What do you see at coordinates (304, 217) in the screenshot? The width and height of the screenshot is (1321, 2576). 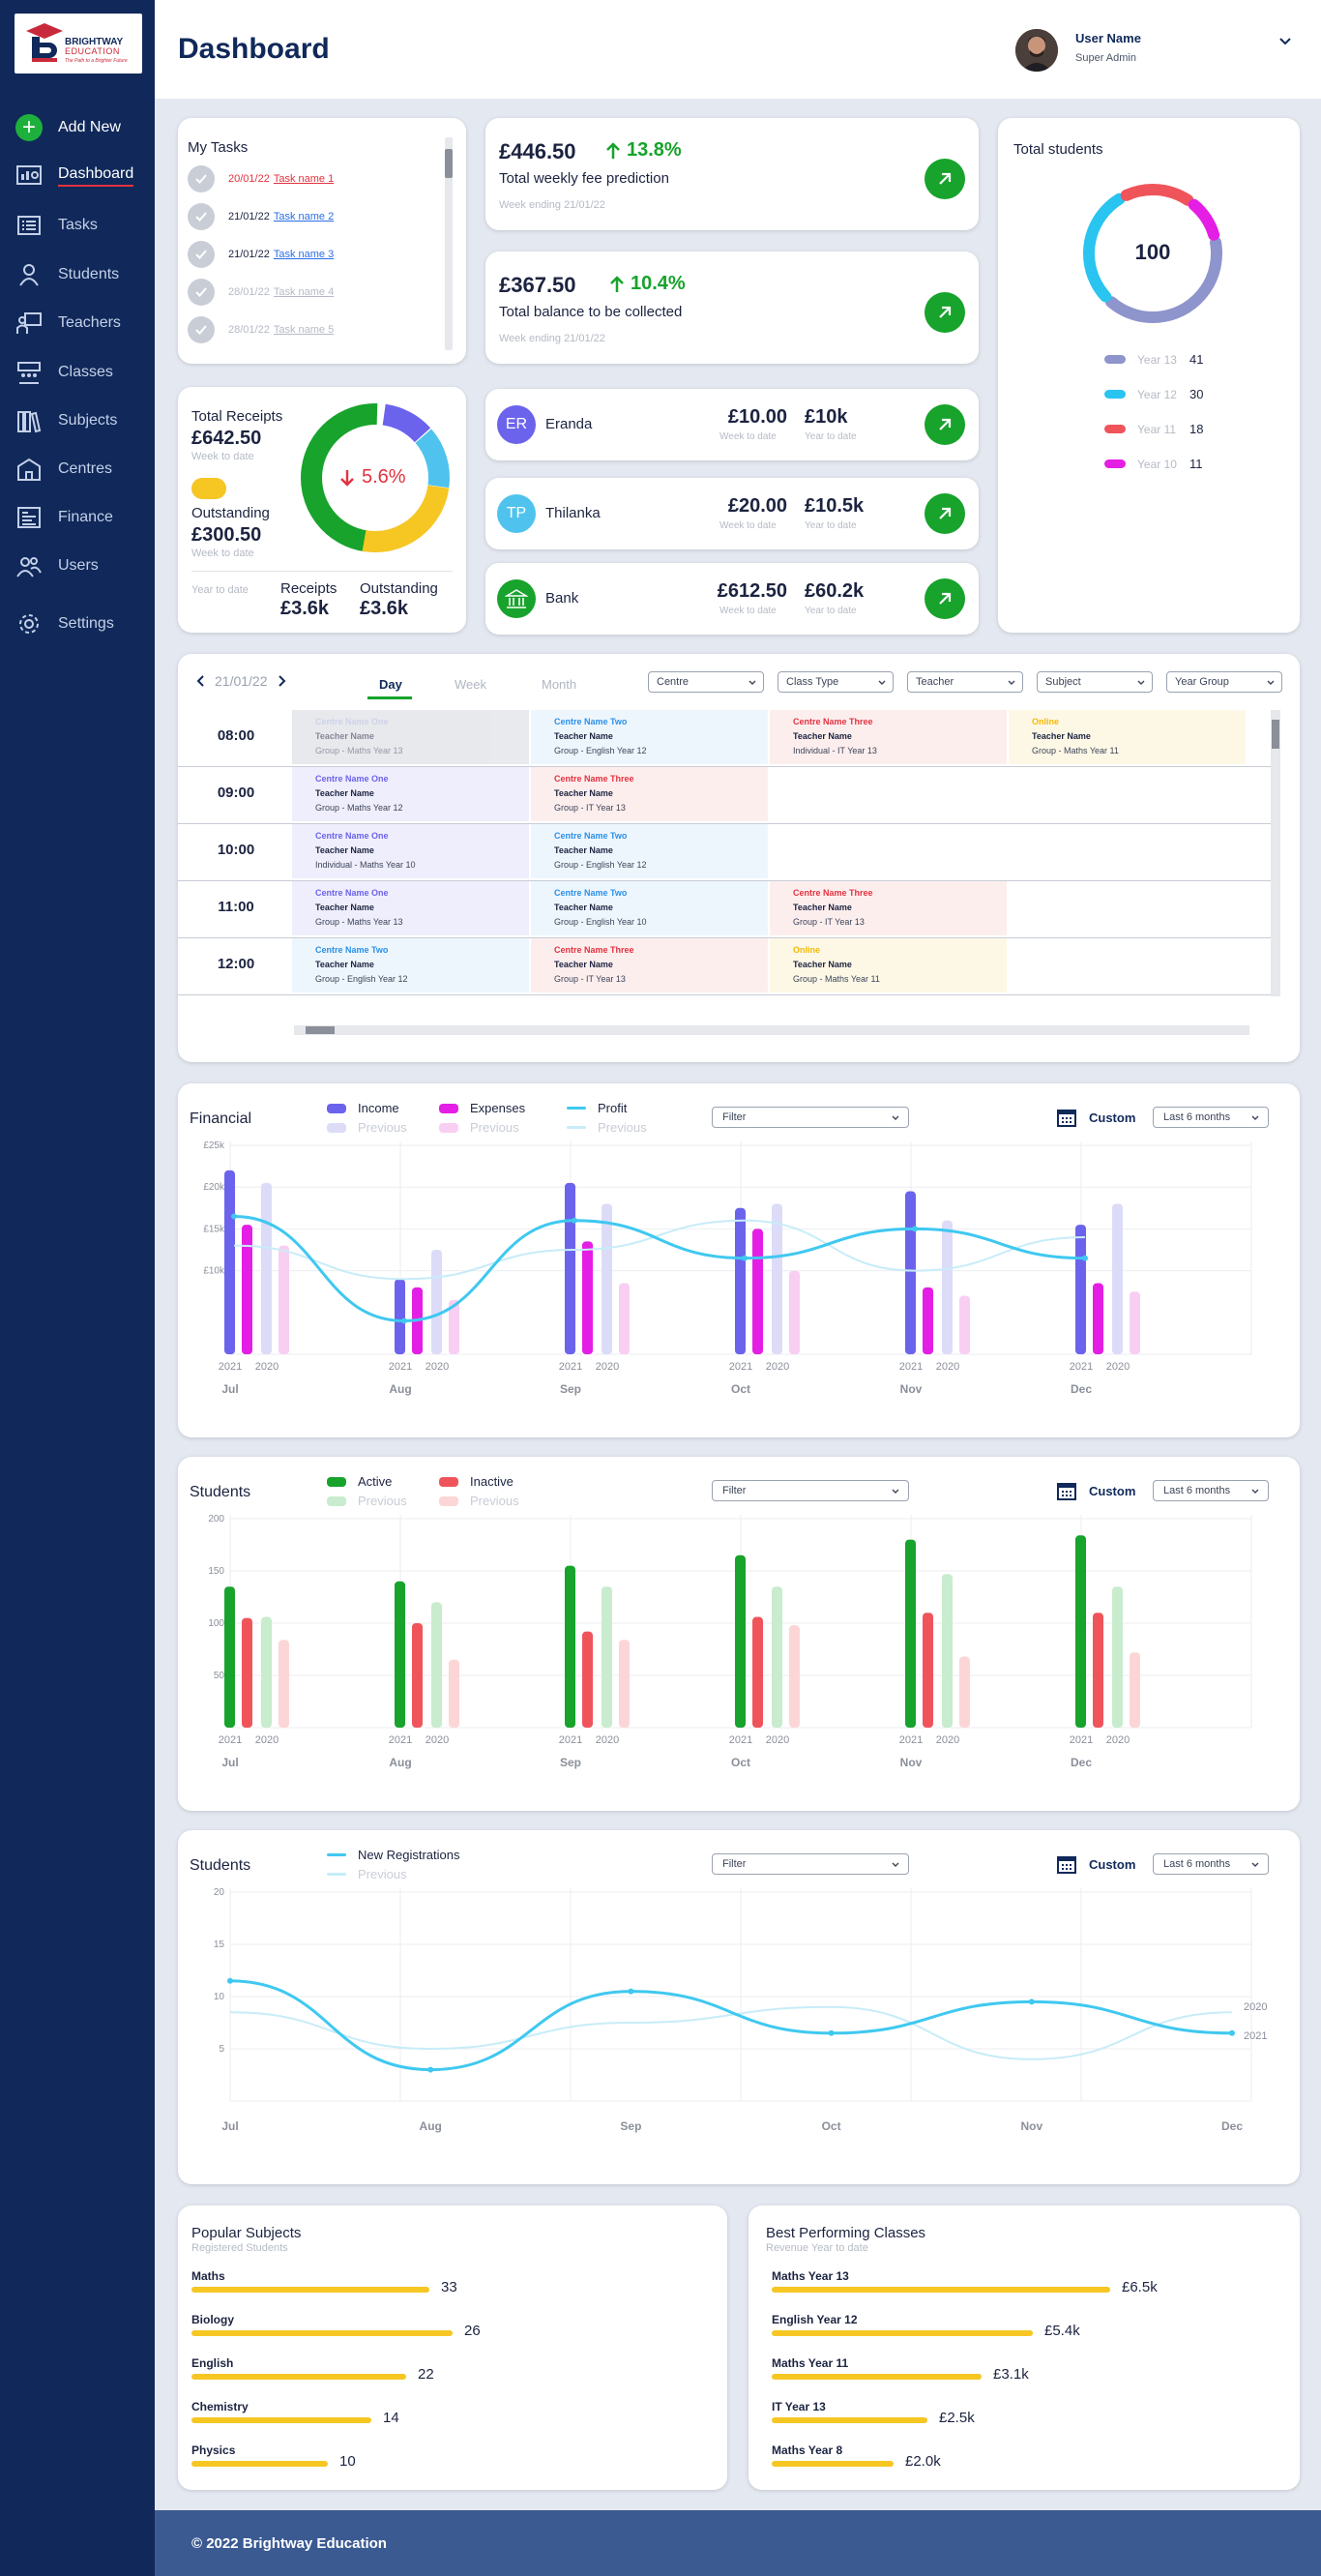 I see `task-link: Task name 2` at bounding box center [304, 217].